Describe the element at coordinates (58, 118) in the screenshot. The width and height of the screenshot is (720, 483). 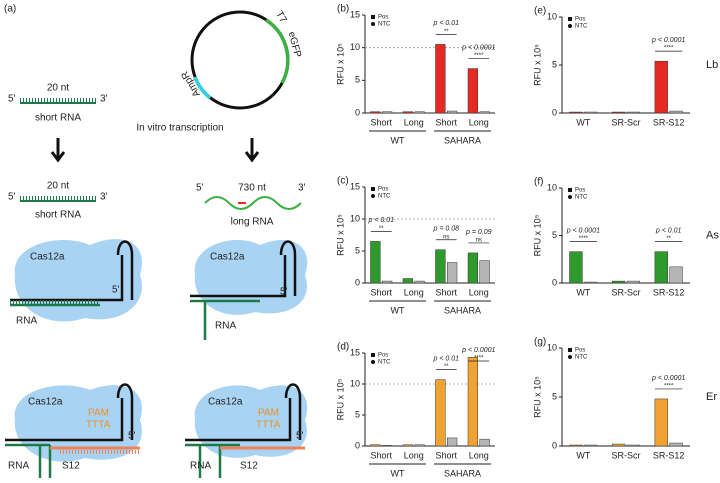
I see `rna-label: short RNA` at that location.